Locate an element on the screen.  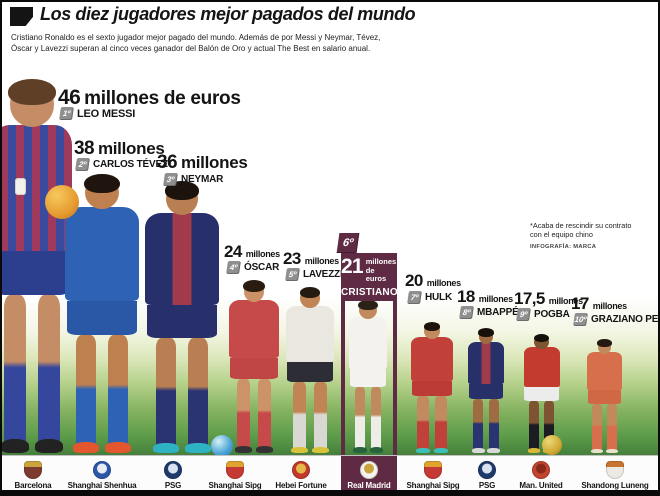
rank-badge: 5º is located at coordinates (292, 274).